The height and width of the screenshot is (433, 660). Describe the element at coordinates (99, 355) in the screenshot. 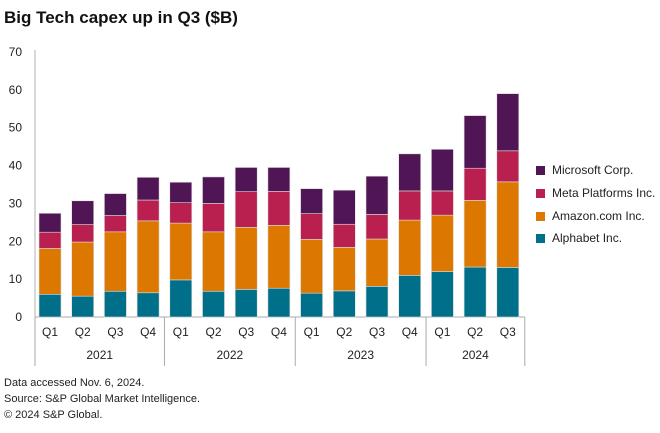

I see `year-label: 2021` at that location.